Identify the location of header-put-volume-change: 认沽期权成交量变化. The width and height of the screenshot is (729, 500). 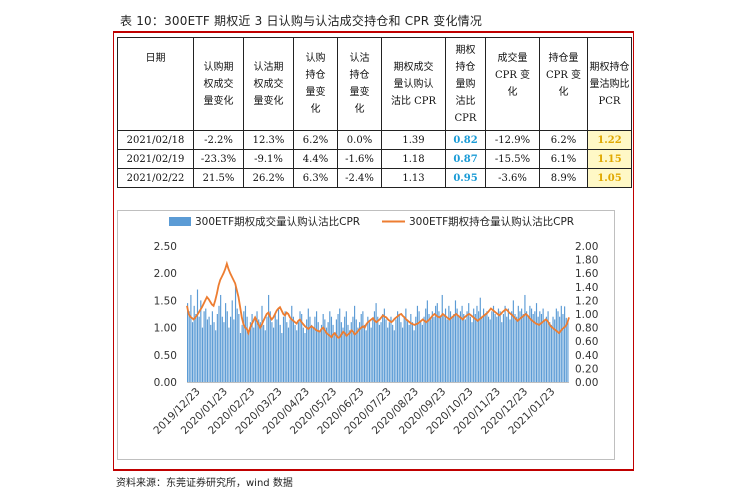
(268, 84).